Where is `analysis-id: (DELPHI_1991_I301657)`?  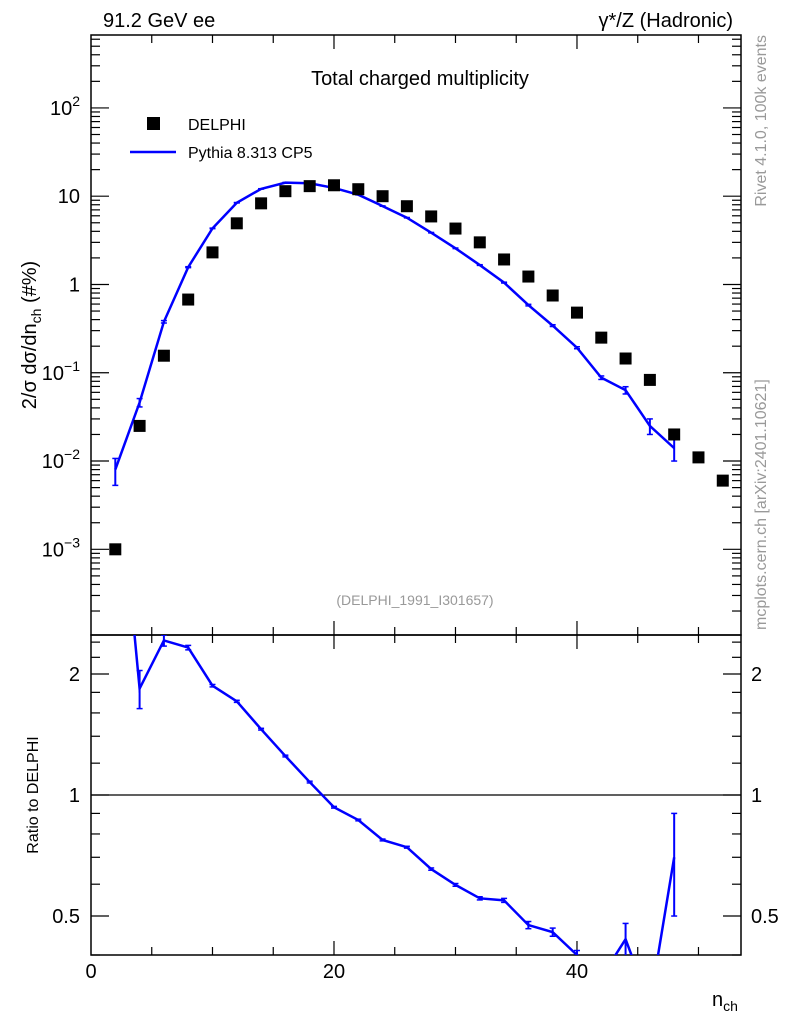
analysis-id: (DELPHI_1991_I301657) is located at coordinates (414, 600).